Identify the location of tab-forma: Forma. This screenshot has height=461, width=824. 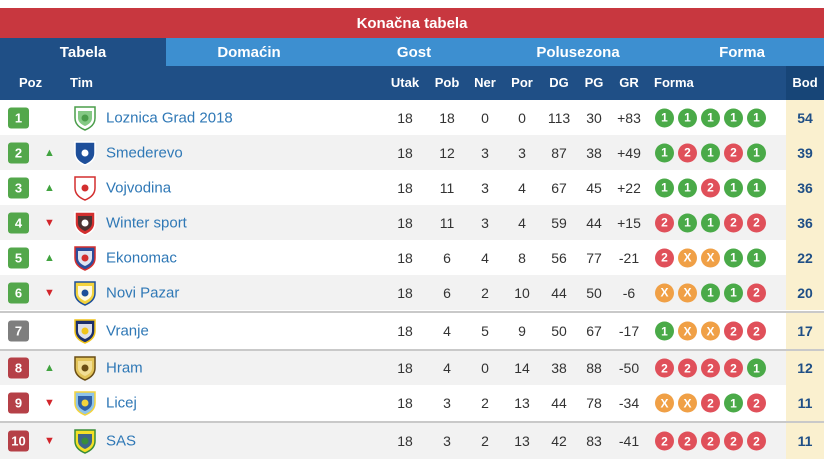
(742, 52).